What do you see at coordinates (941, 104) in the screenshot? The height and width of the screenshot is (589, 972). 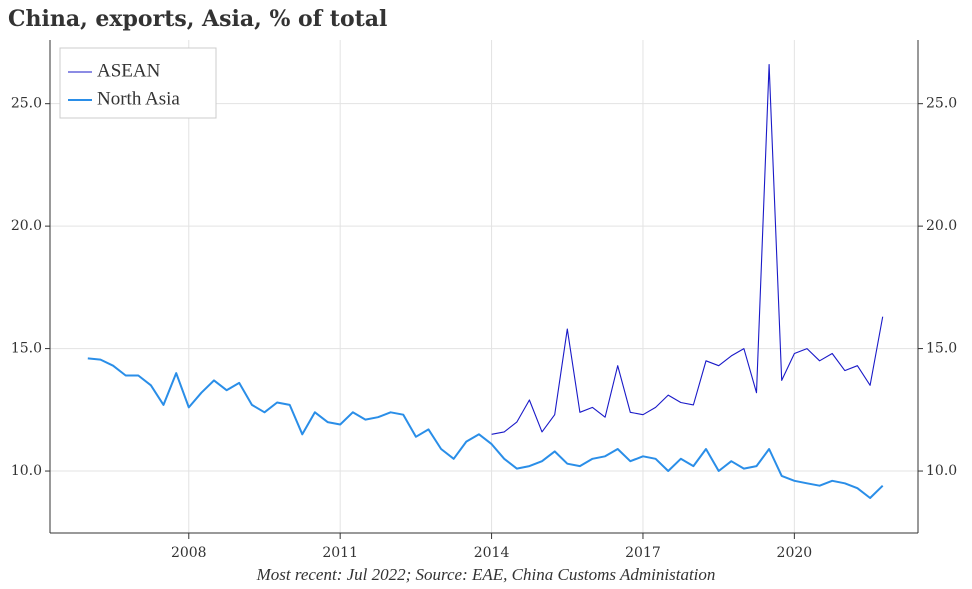 I see `y2-tick-label: 25.0` at bounding box center [941, 104].